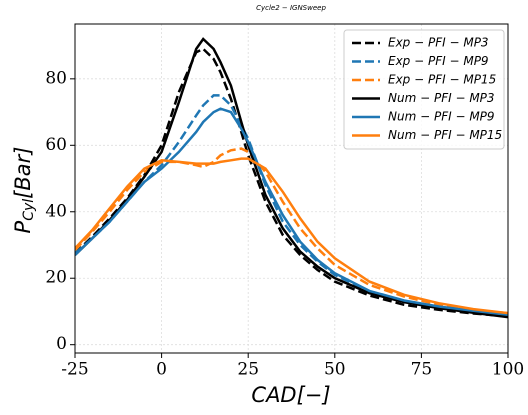 This screenshot has width=528, height=415. Describe the element at coordinates (56, 78) in the screenshot. I see `y-tick-label: 80` at that location.